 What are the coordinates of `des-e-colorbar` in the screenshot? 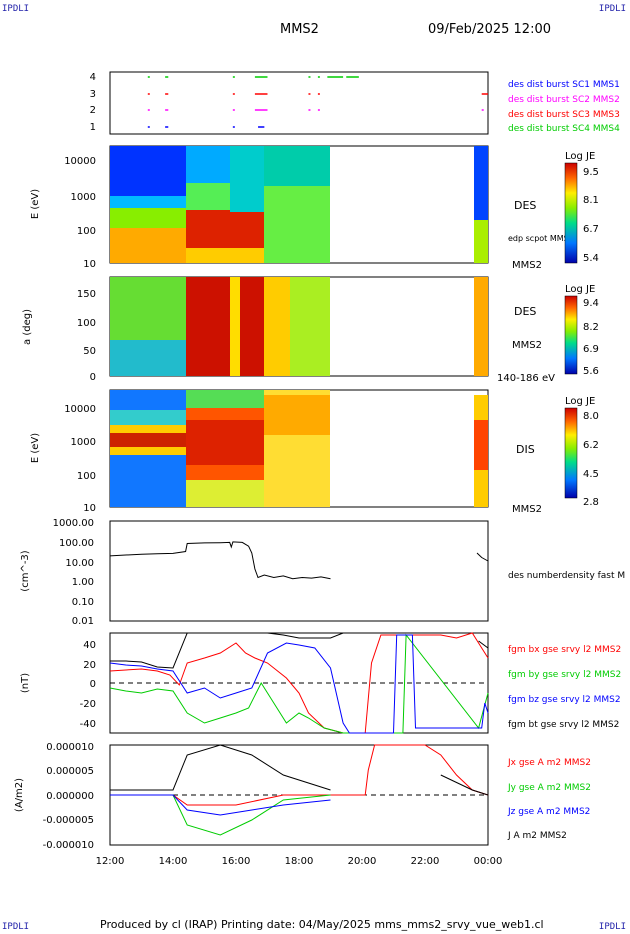 It's located at (571, 213).